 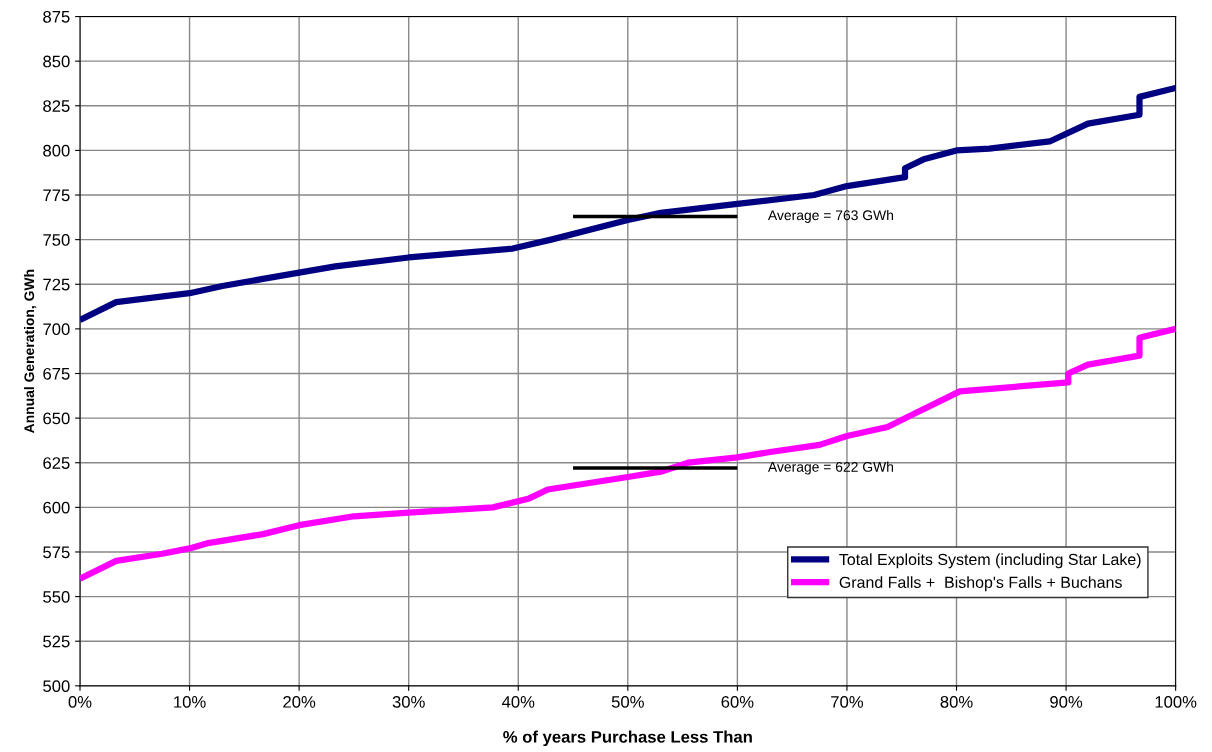 I want to click on x-tick-label: 0%, so click(x=80, y=701).